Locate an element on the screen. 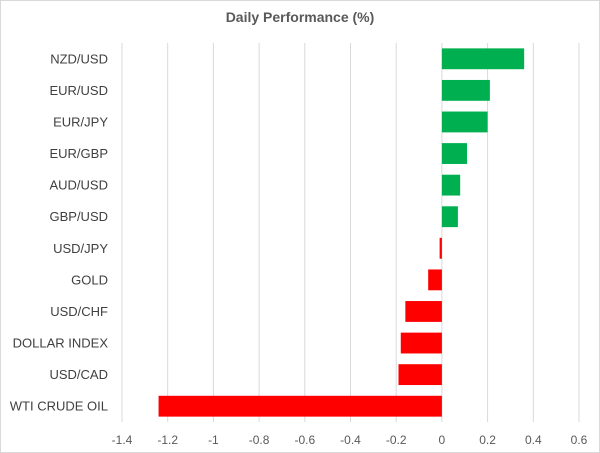  category-label: USD/CAD is located at coordinates (78, 374).